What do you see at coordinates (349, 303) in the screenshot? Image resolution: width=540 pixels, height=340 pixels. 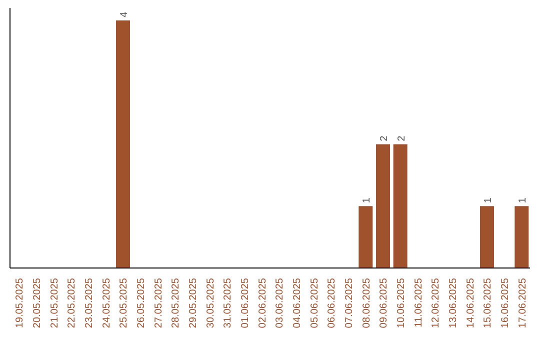 I see `x-tick-label: 07.06.2025` at bounding box center [349, 303].